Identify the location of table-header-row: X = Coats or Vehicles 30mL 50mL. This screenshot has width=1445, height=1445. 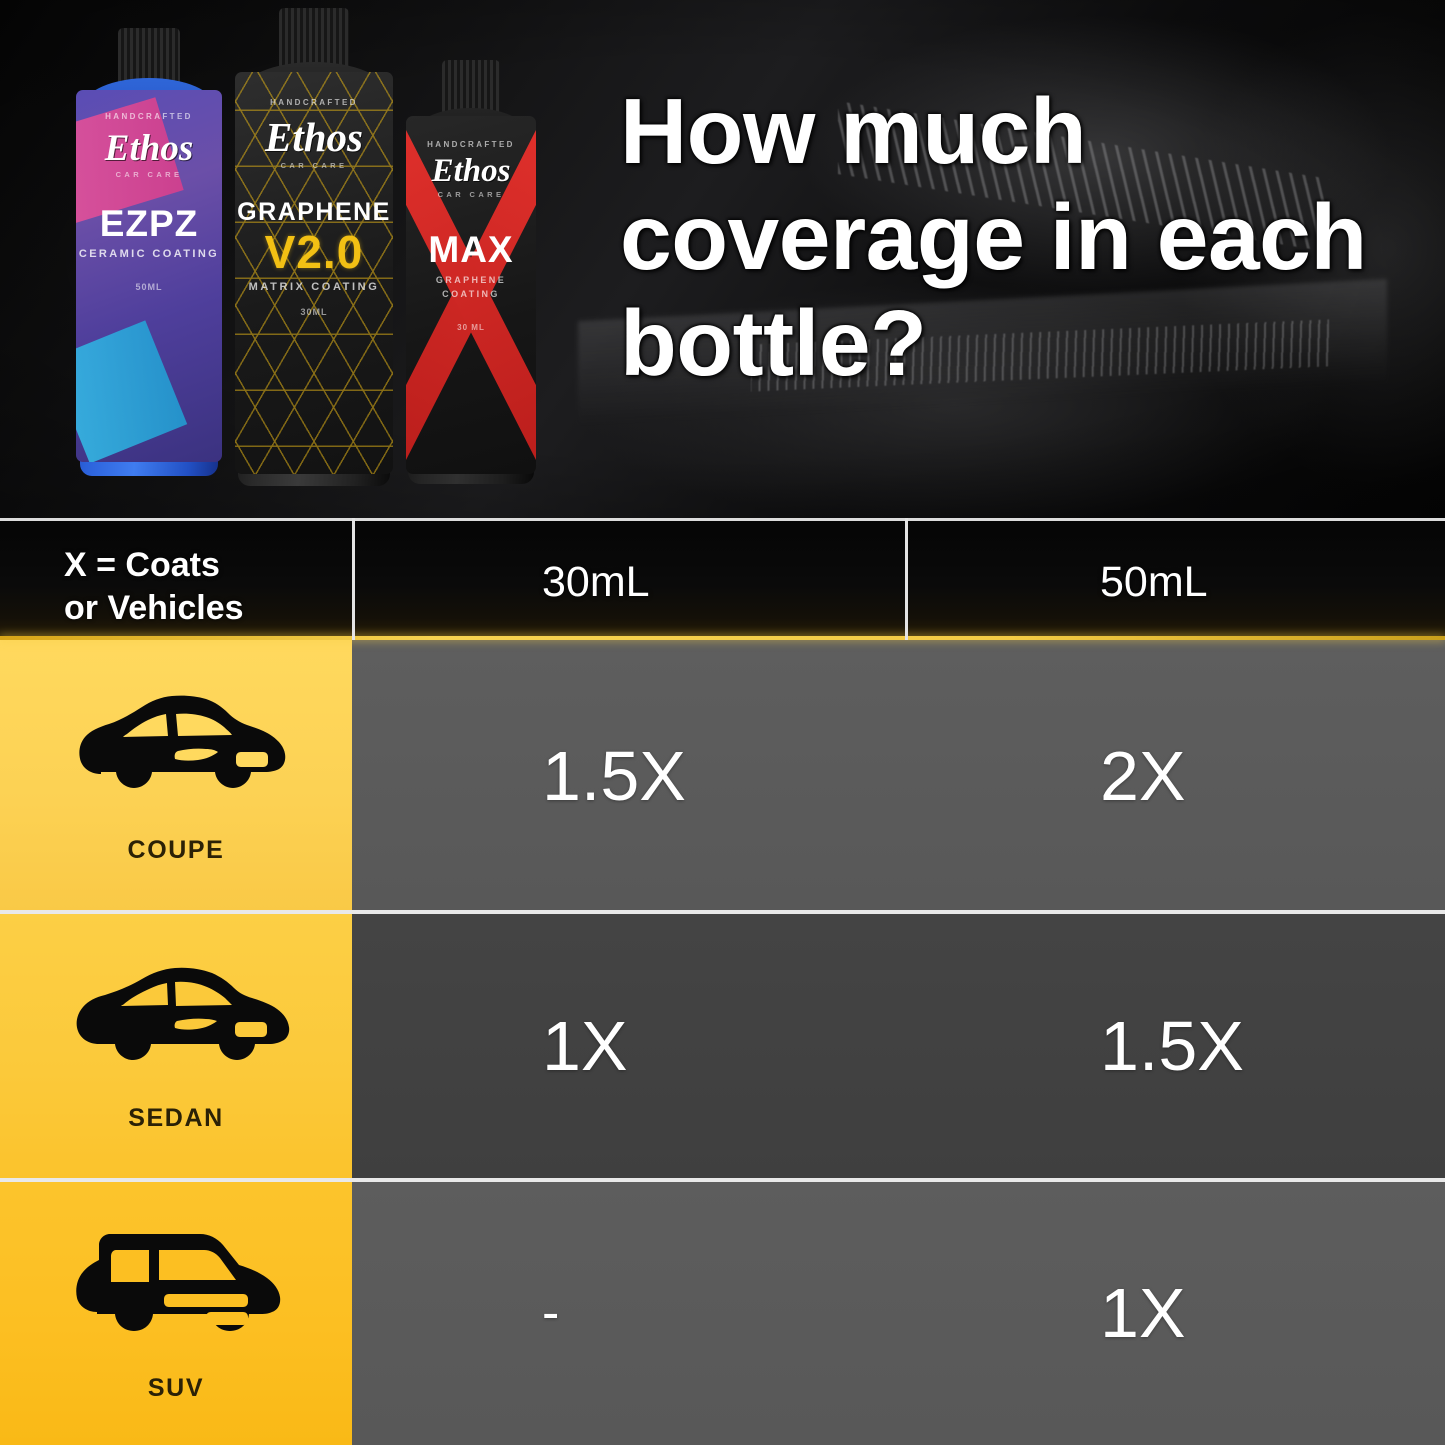
(722, 579).